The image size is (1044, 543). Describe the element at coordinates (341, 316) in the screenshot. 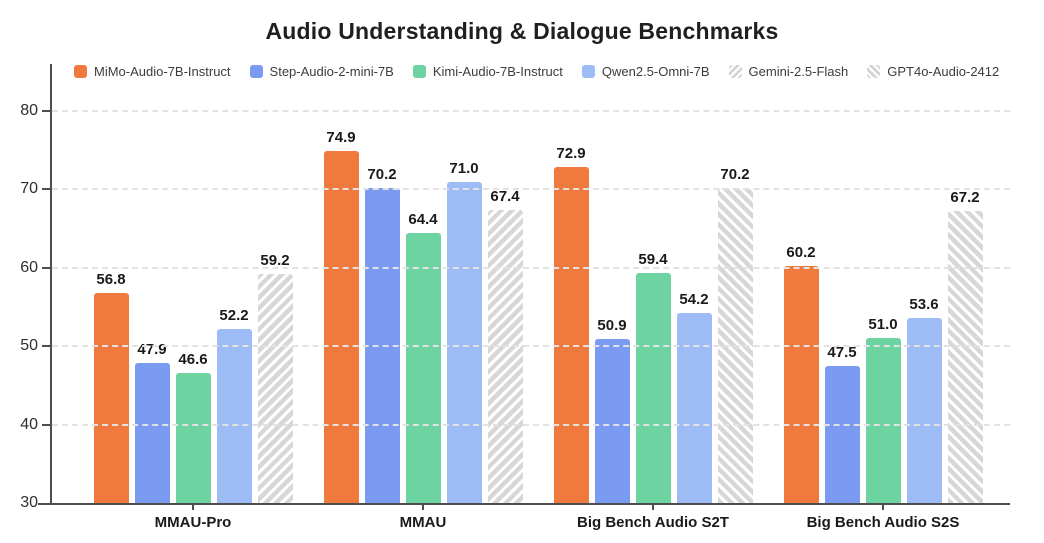

I see `bar: 74.9` at that location.